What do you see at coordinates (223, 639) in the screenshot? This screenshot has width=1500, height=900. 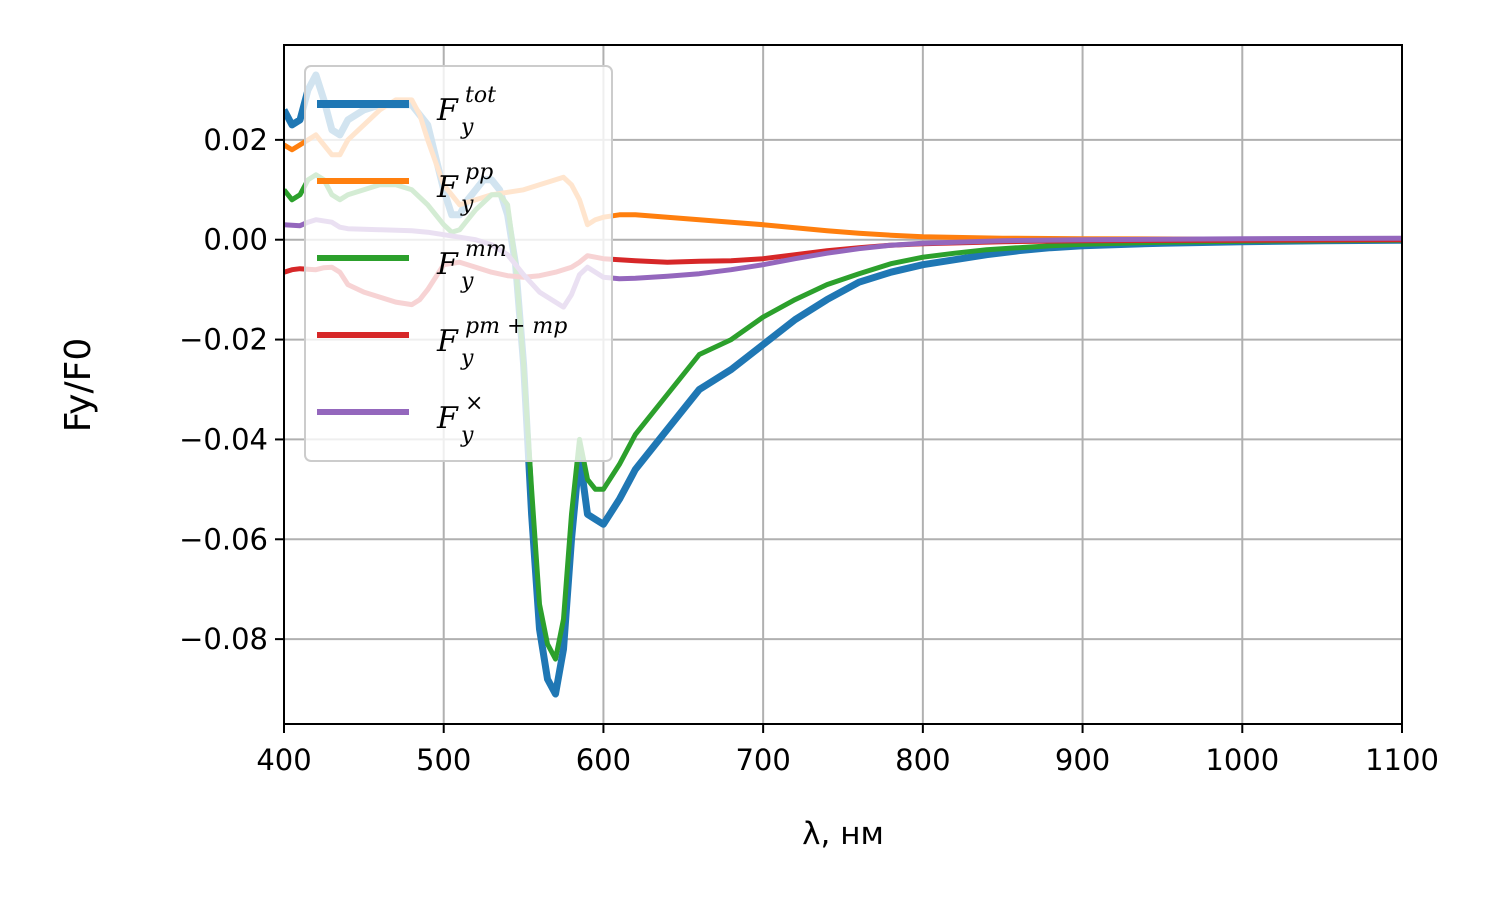 I see `y-tick-label: −0.08` at bounding box center [223, 639].